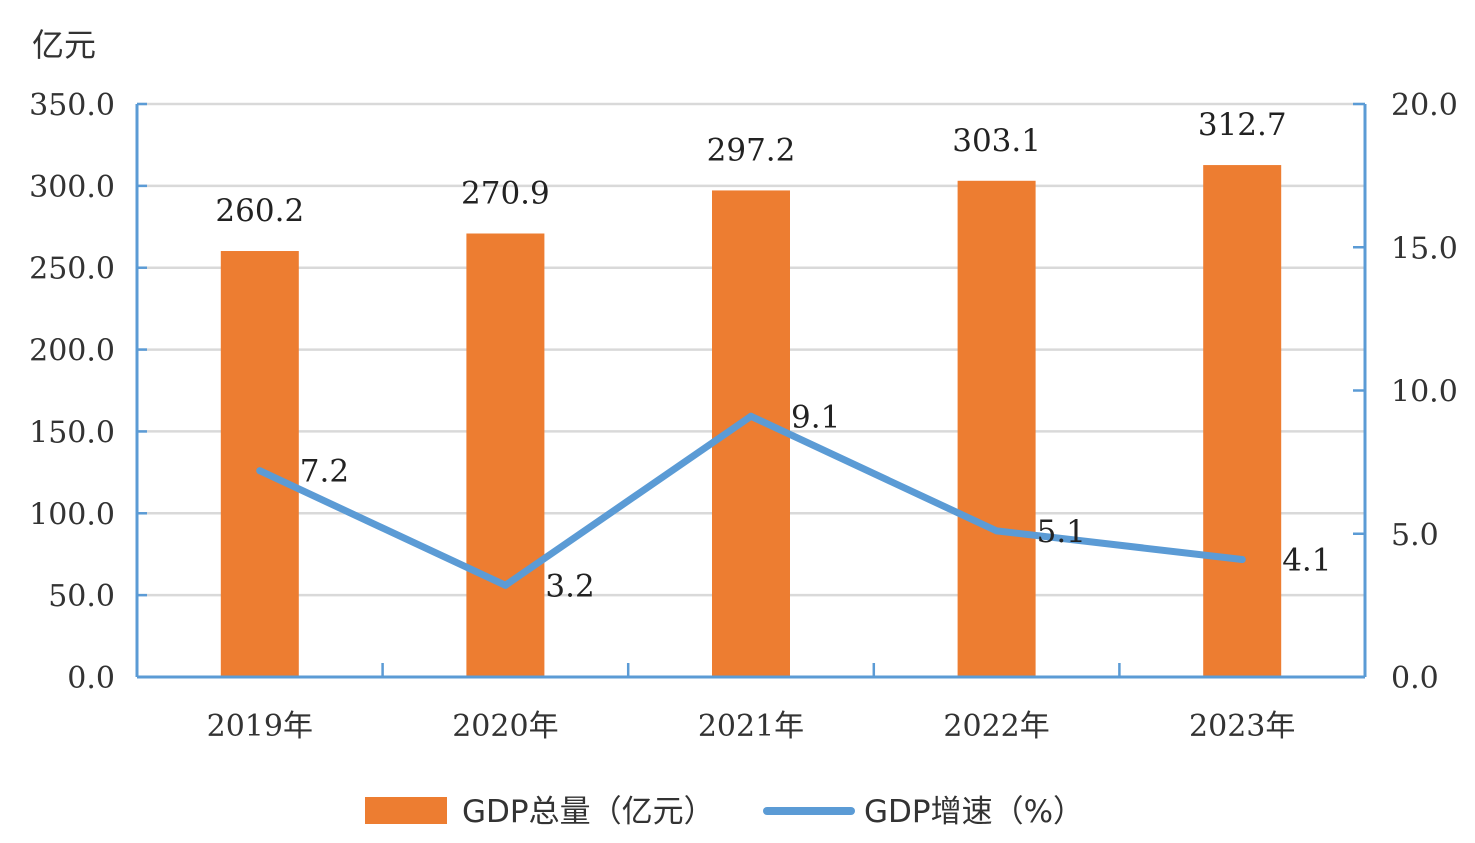  What do you see at coordinates (505, 726) in the screenshot?
I see `x-tick-label: 2020年` at bounding box center [505, 726].